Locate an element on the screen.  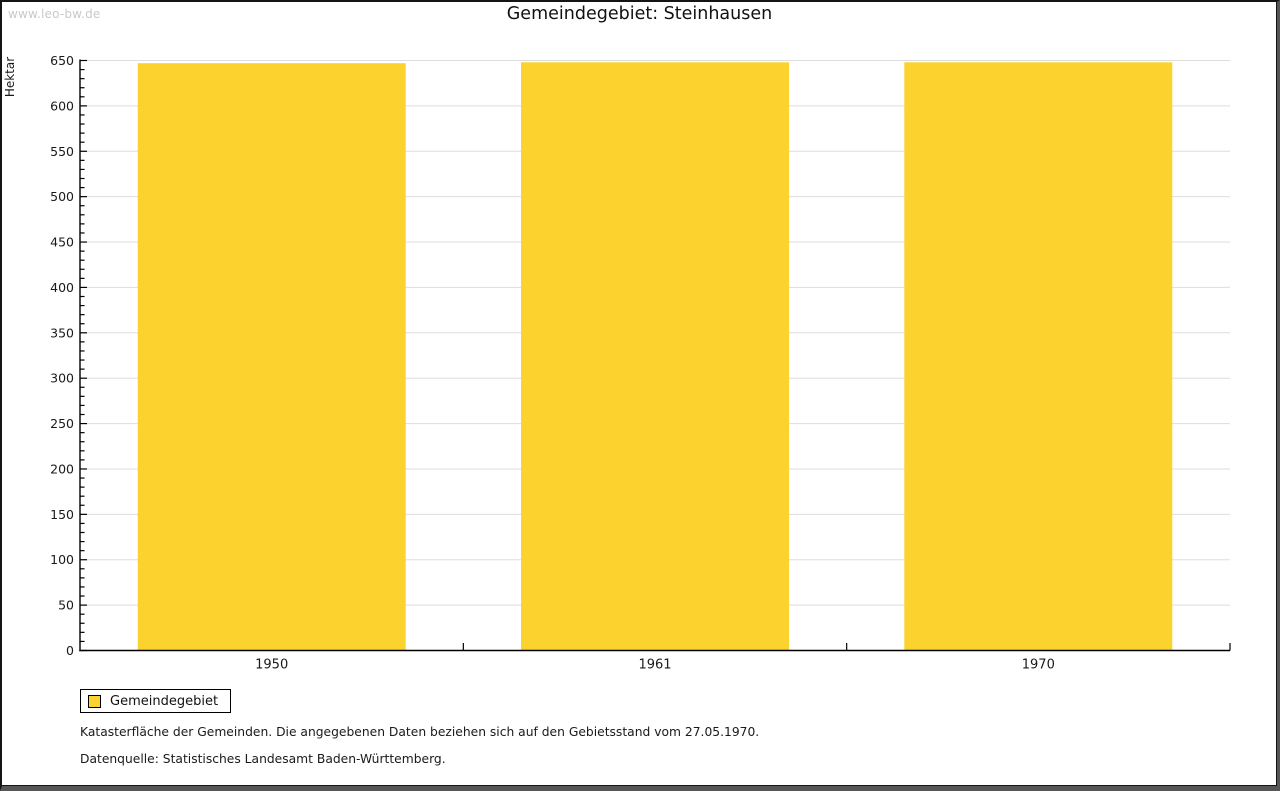
x-category-label: 1961 is located at coordinates (654, 665).